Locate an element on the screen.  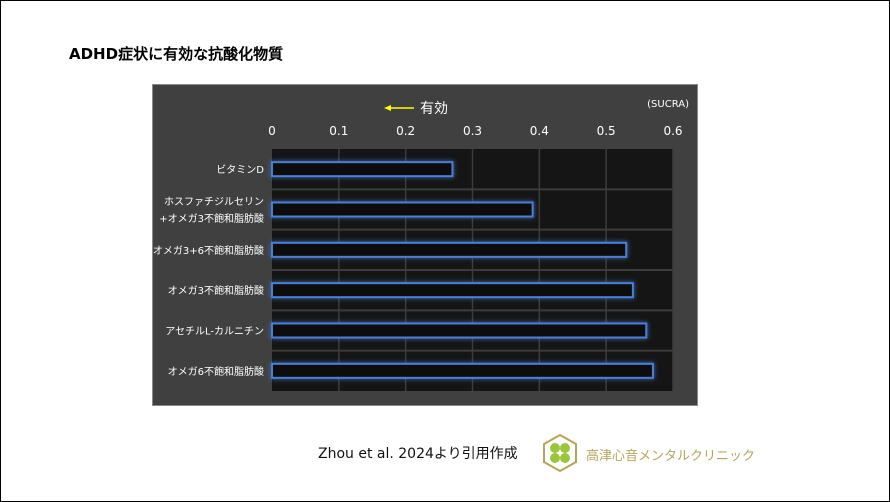
category-label: ビタミンD is located at coordinates (240, 170).